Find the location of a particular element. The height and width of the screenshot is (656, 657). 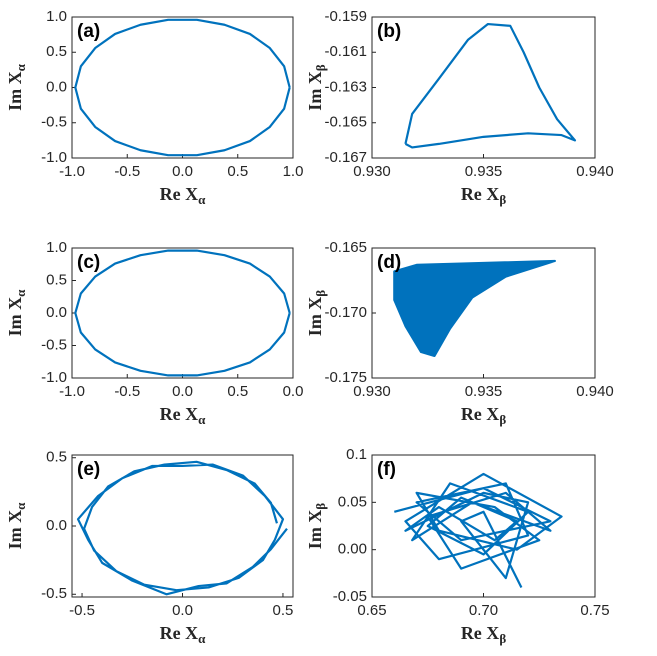

y-tick-label: 0.00 is located at coordinates (352, 549).